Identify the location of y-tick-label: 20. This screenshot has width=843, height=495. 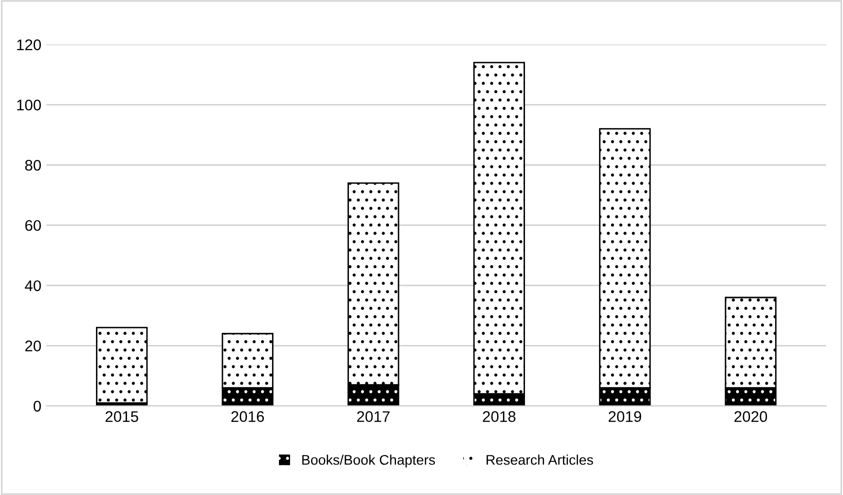
(33, 346).